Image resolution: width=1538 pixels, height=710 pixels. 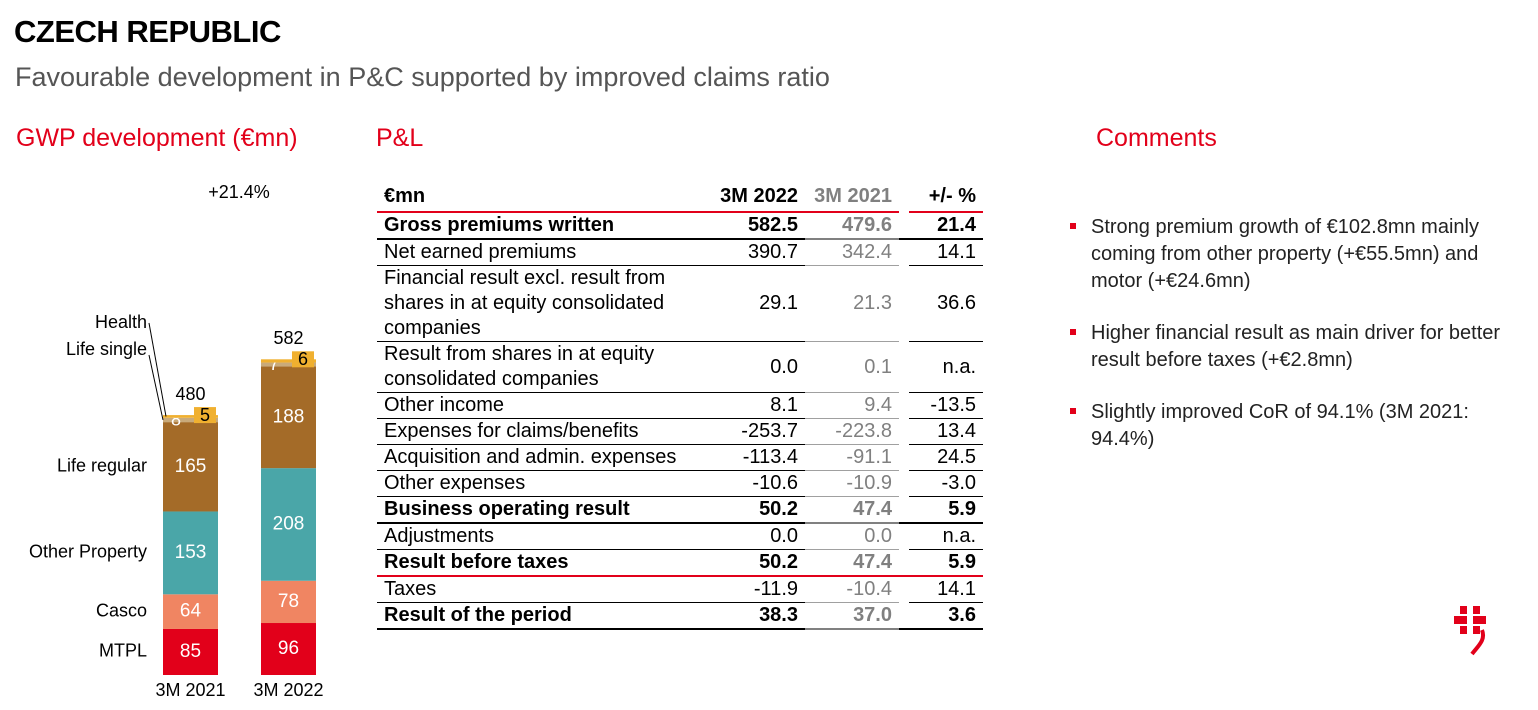 I want to click on data-label: 165, so click(x=191, y=466).